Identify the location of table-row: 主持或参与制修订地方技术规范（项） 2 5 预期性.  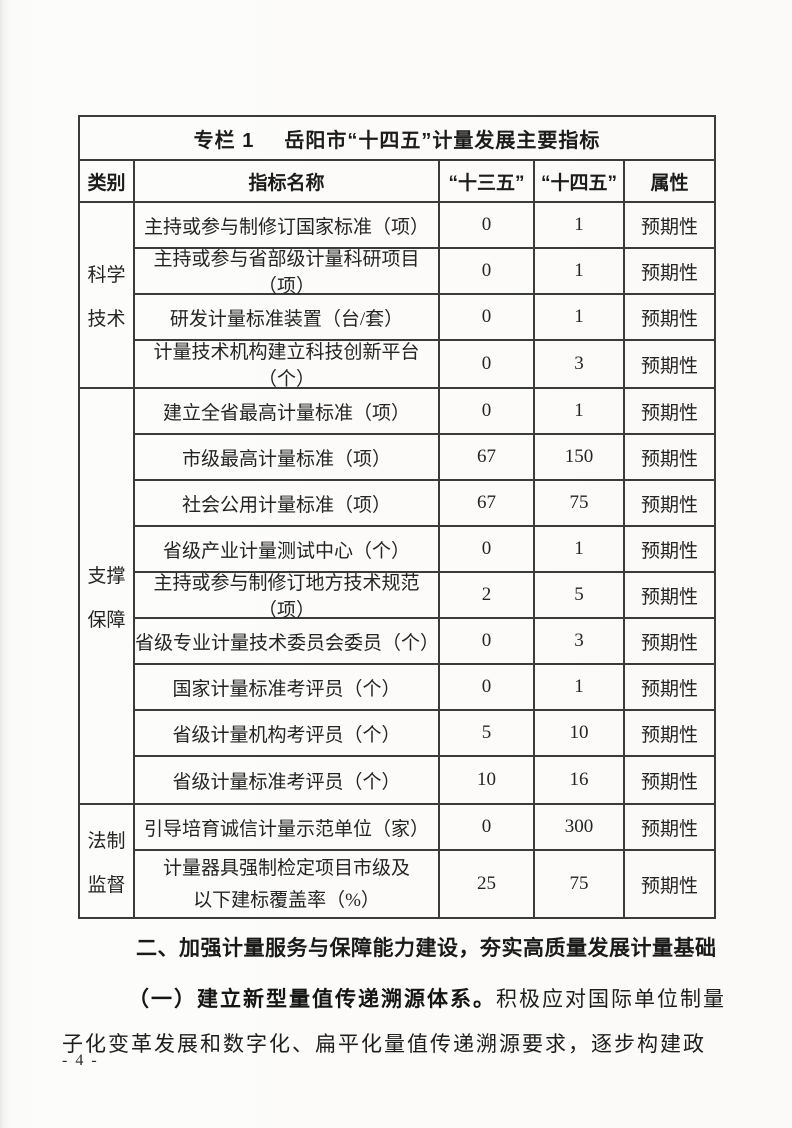
(424, 597).